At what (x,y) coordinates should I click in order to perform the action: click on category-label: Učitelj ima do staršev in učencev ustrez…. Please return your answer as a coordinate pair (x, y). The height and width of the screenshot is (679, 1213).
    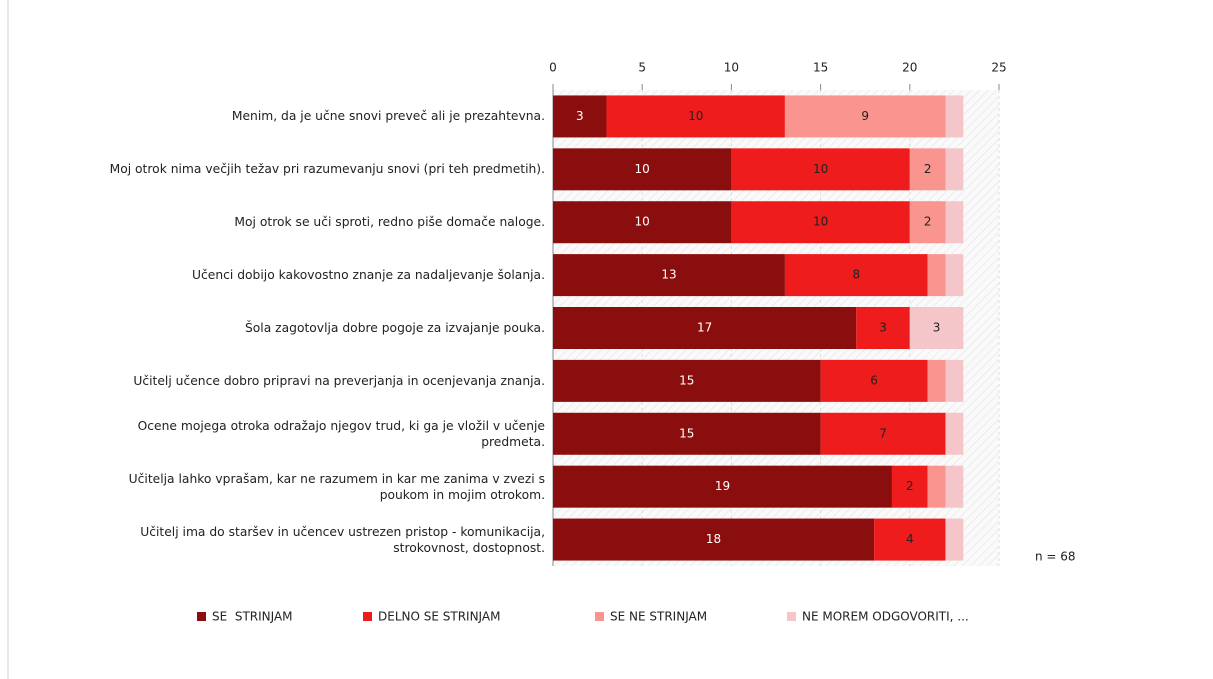
    Looking at the image, I should click on (342, 539).